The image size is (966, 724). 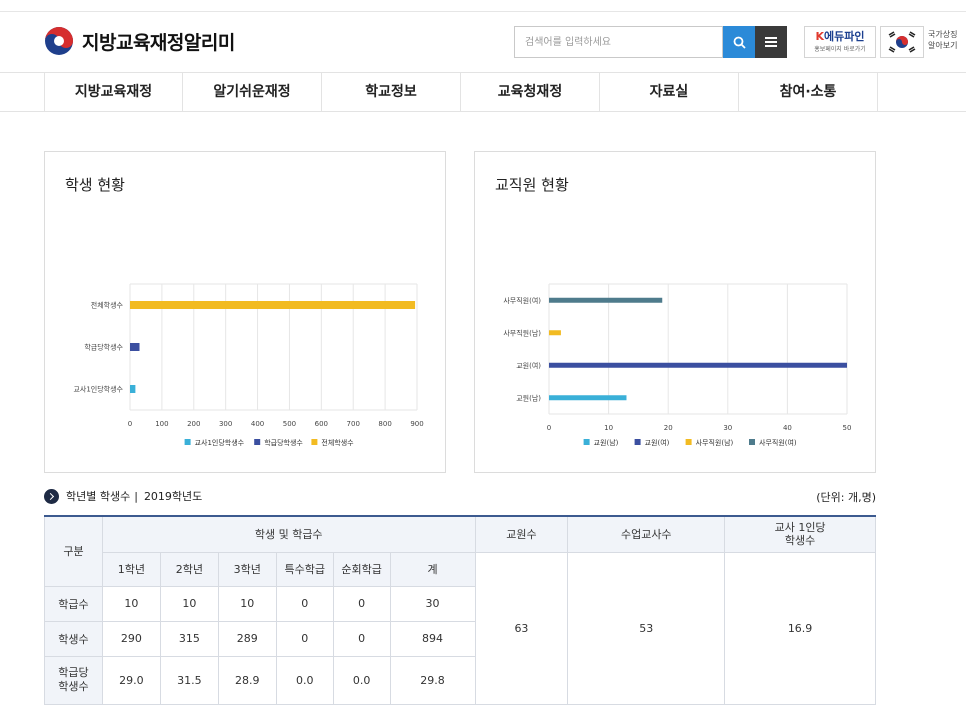 I want to click on edufine-subtitle: 홍보페이지 바로가기, so click(x=840, y=49).